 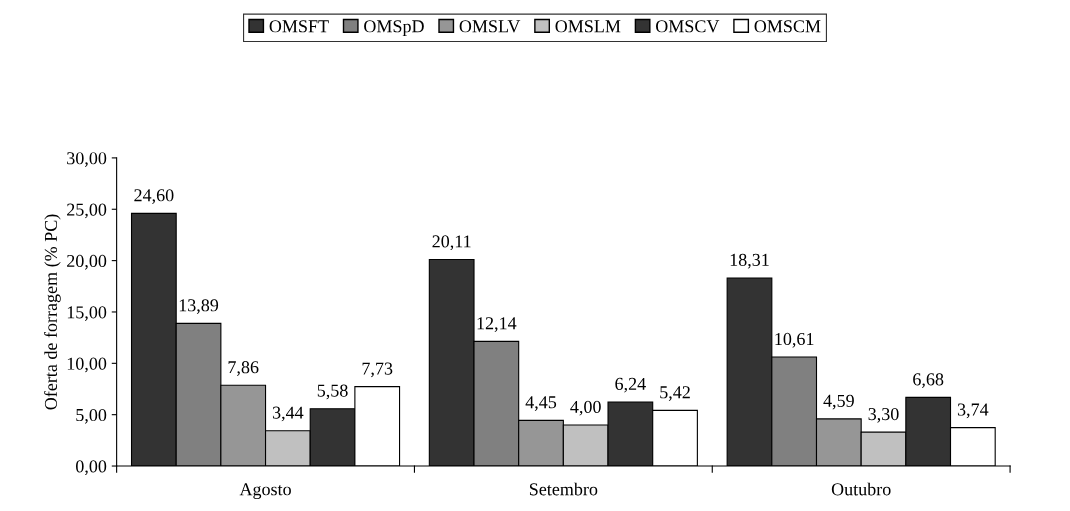 What do you see at coordinates (91, 468) in the screenshot?
I see `y-tick-label: 0,00` at bounding box center [91, 468].